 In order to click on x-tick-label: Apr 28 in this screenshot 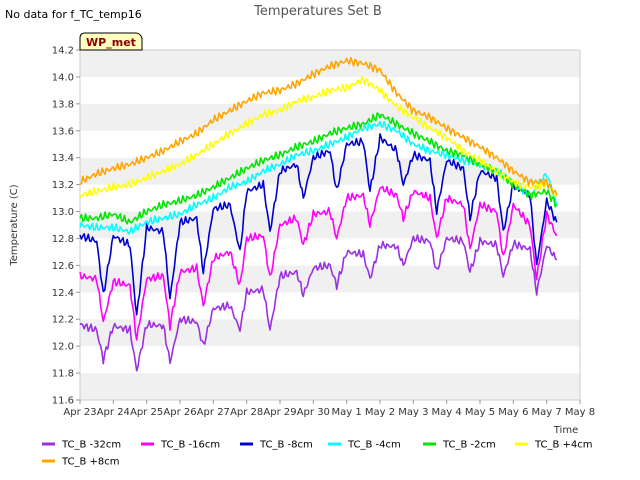, I will do `click(246, 412)`.